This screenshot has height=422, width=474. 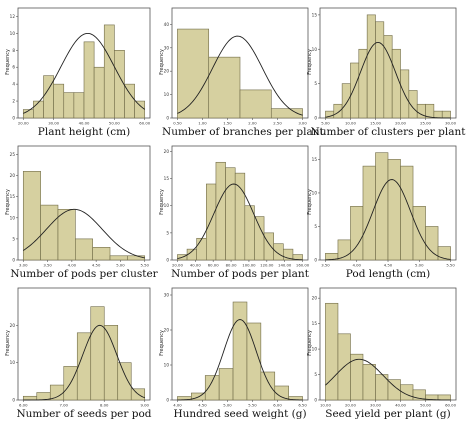 What do you see at coordinates (13, 67) in the screenshot?
I see `y-tick-label: 6` at bounding box center [13, 67].